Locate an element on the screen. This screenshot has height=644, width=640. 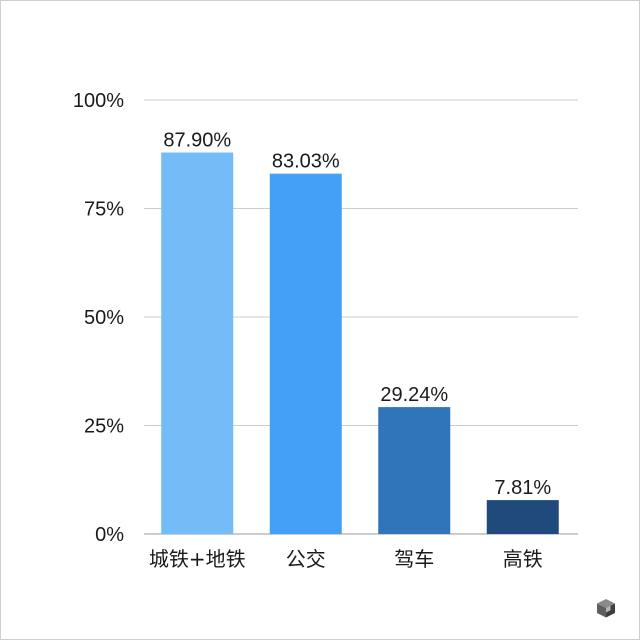
data-label-0: 87.90% is located at coordinates (197, 141).